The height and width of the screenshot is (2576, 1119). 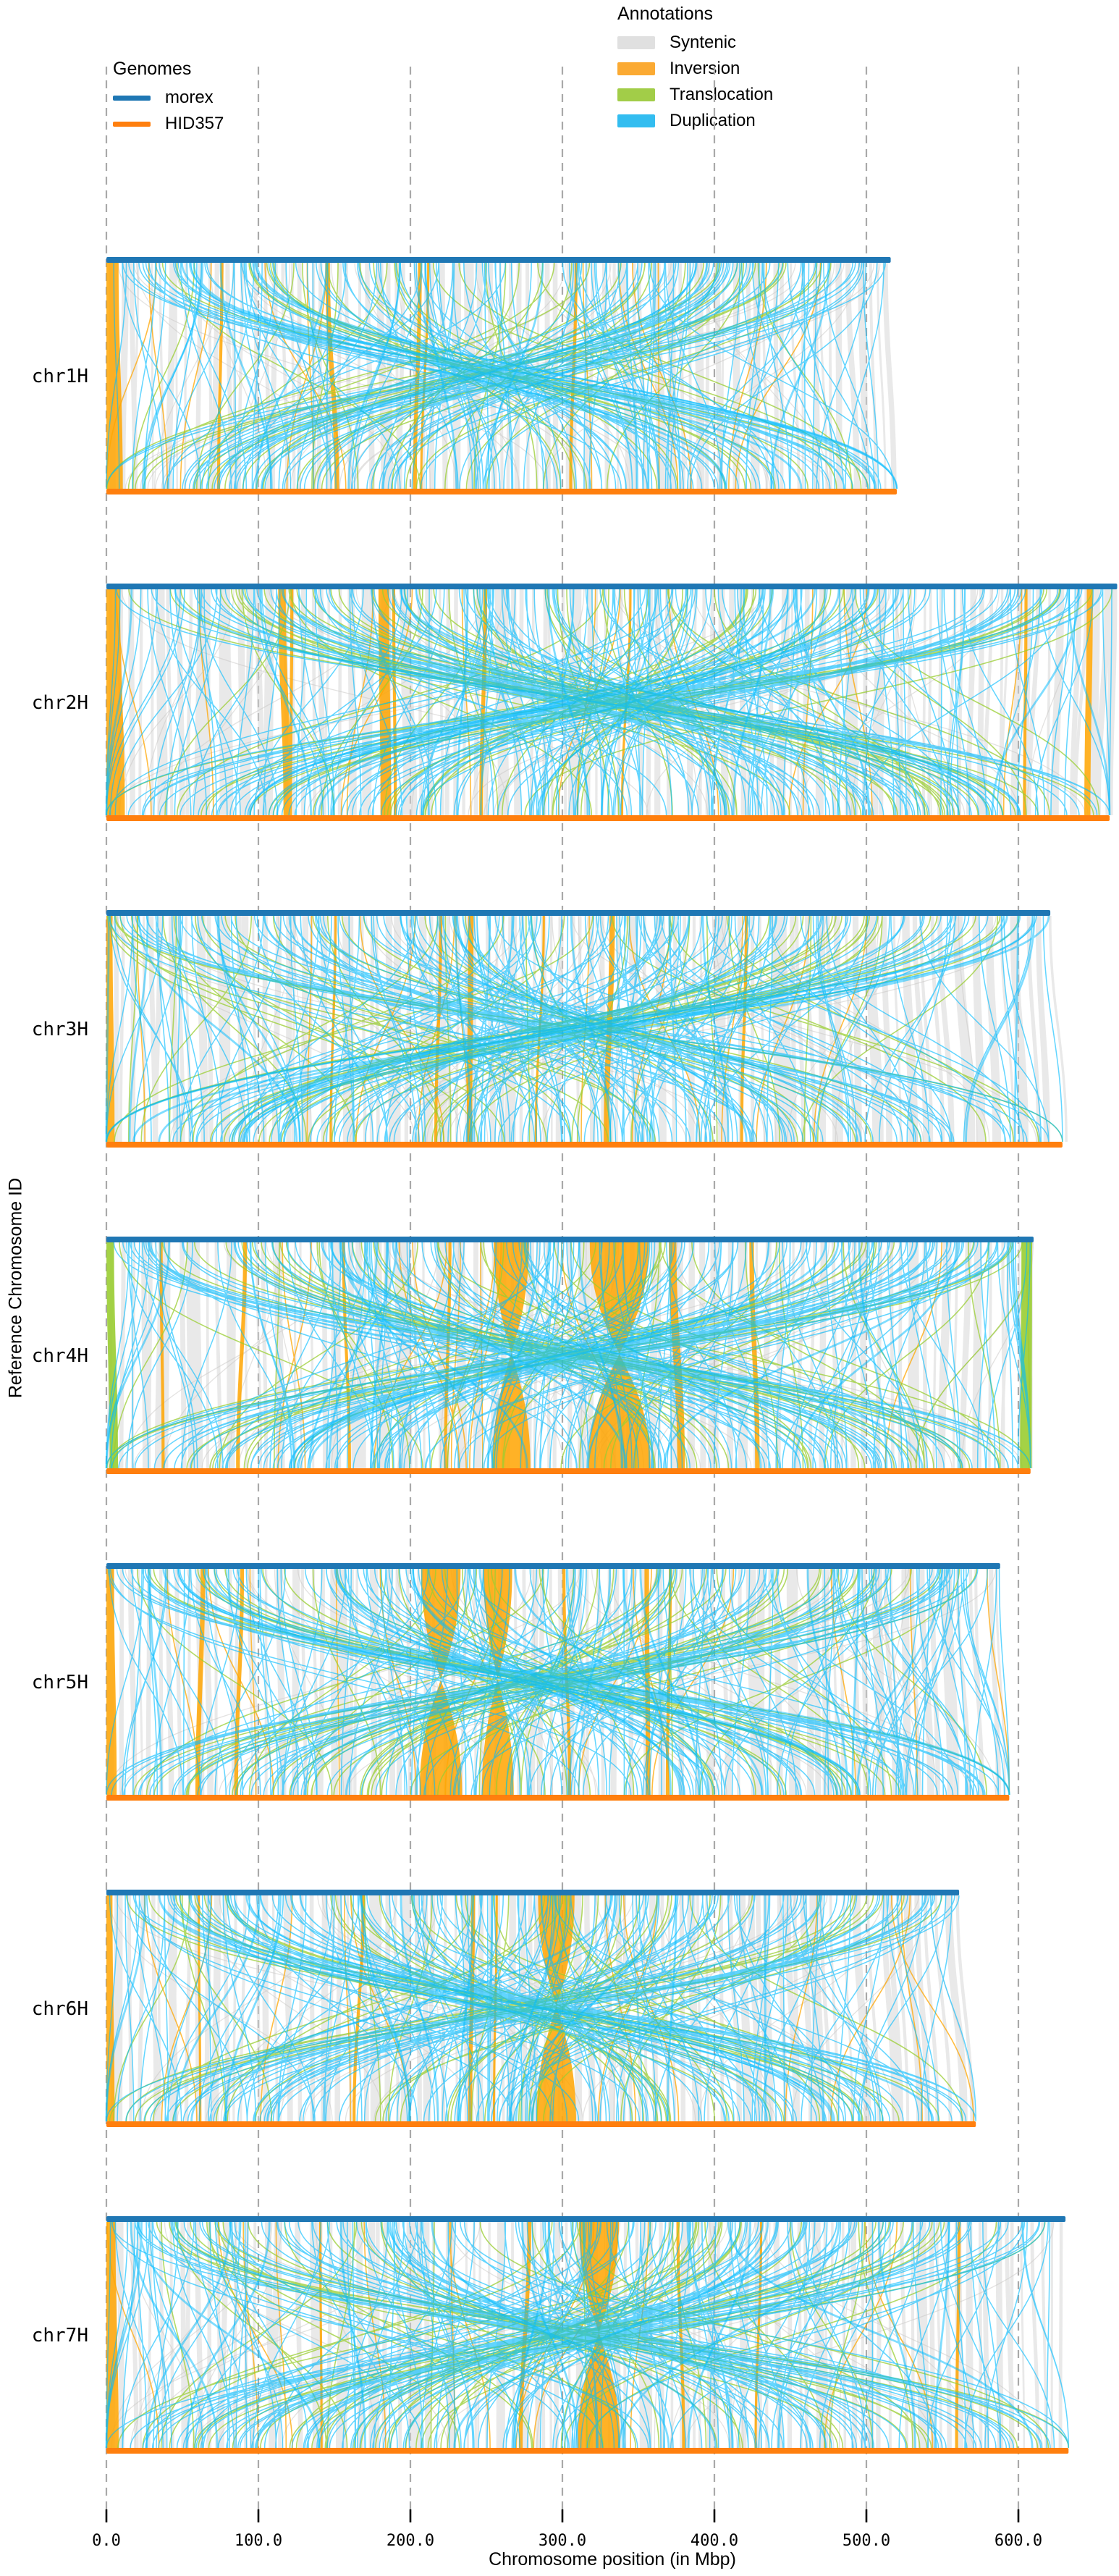 What do you see at coordinates (1018, 2541) in the screenshot?
I see `tick-label-600.0: 600.0` at bounding box center [1018, 2541].